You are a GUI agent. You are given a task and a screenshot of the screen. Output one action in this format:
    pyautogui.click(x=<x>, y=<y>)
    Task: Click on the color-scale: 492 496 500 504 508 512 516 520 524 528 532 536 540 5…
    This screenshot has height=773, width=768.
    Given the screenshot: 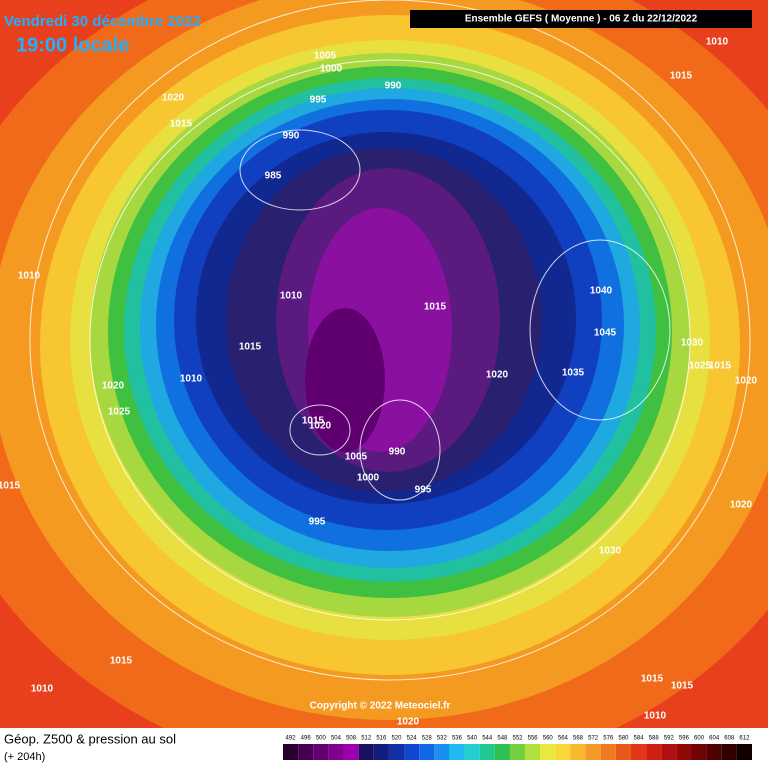 What is the action you would take?
    pyautogui.click(x=517, y=748)
    